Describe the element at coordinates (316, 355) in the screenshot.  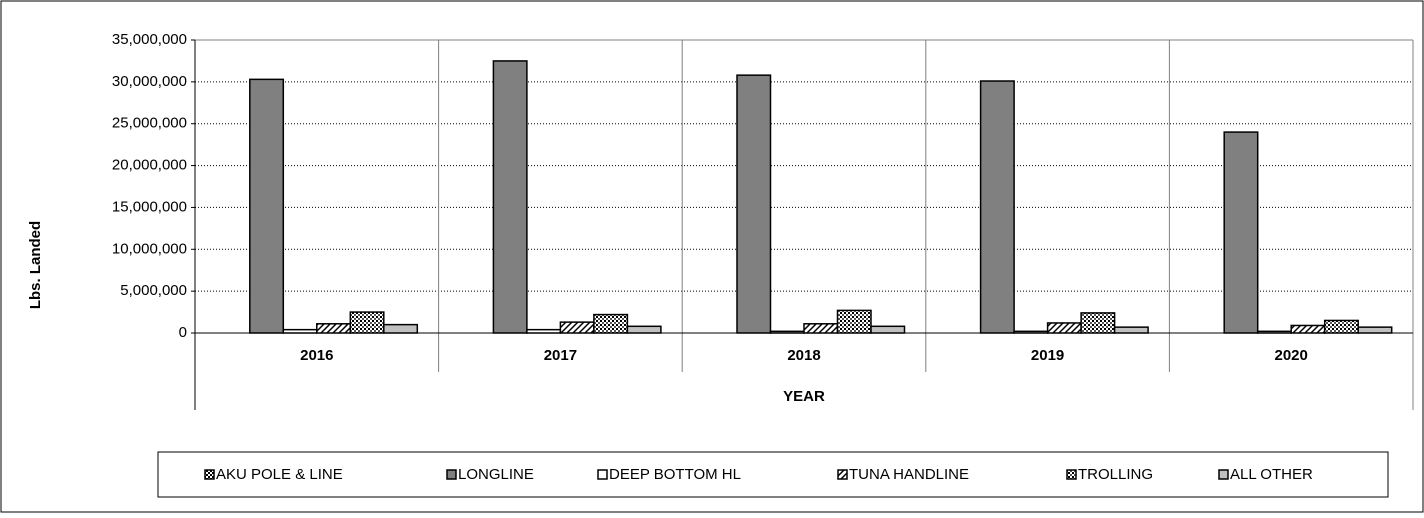
I see `x-tick-label: 2016` at that location.